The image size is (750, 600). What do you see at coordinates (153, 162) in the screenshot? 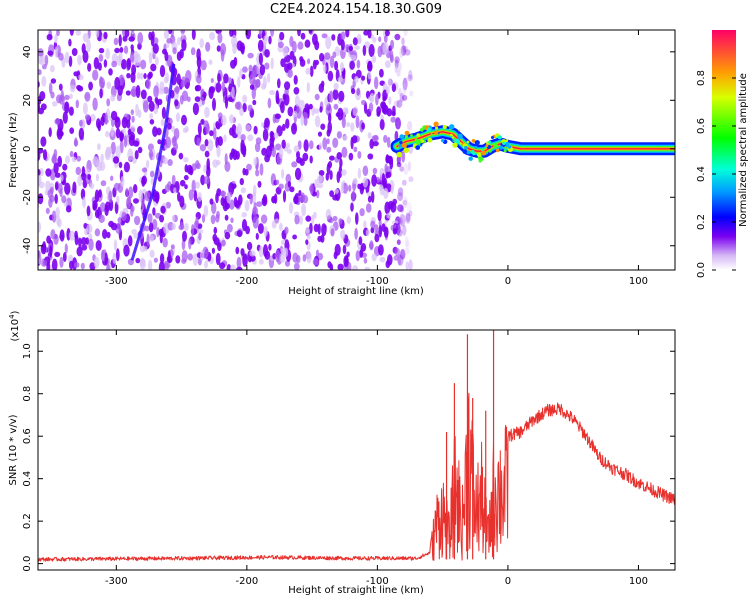
I see `diagonal-streak` at bounding box center [153, 162].